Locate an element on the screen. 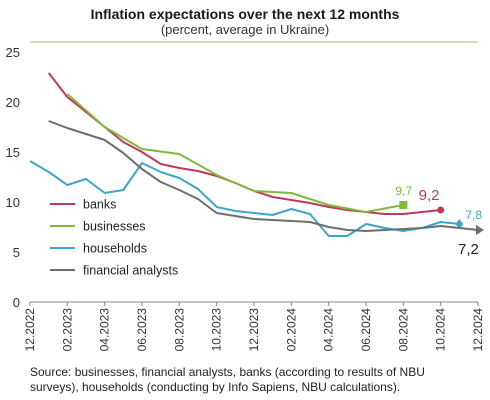 This screenshot has height=400, width=490. end-label-households: 7,8 is located at coordinates (473, 215).